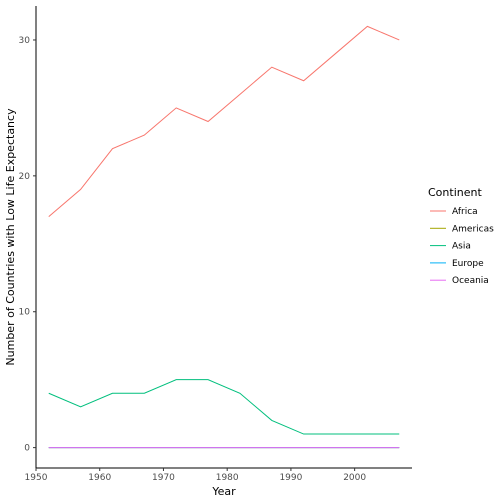  What do you see at coordinates (450, 247) in the screenshot?
I see `legend-item-asia: Asia` at bounding box center [450, 247].